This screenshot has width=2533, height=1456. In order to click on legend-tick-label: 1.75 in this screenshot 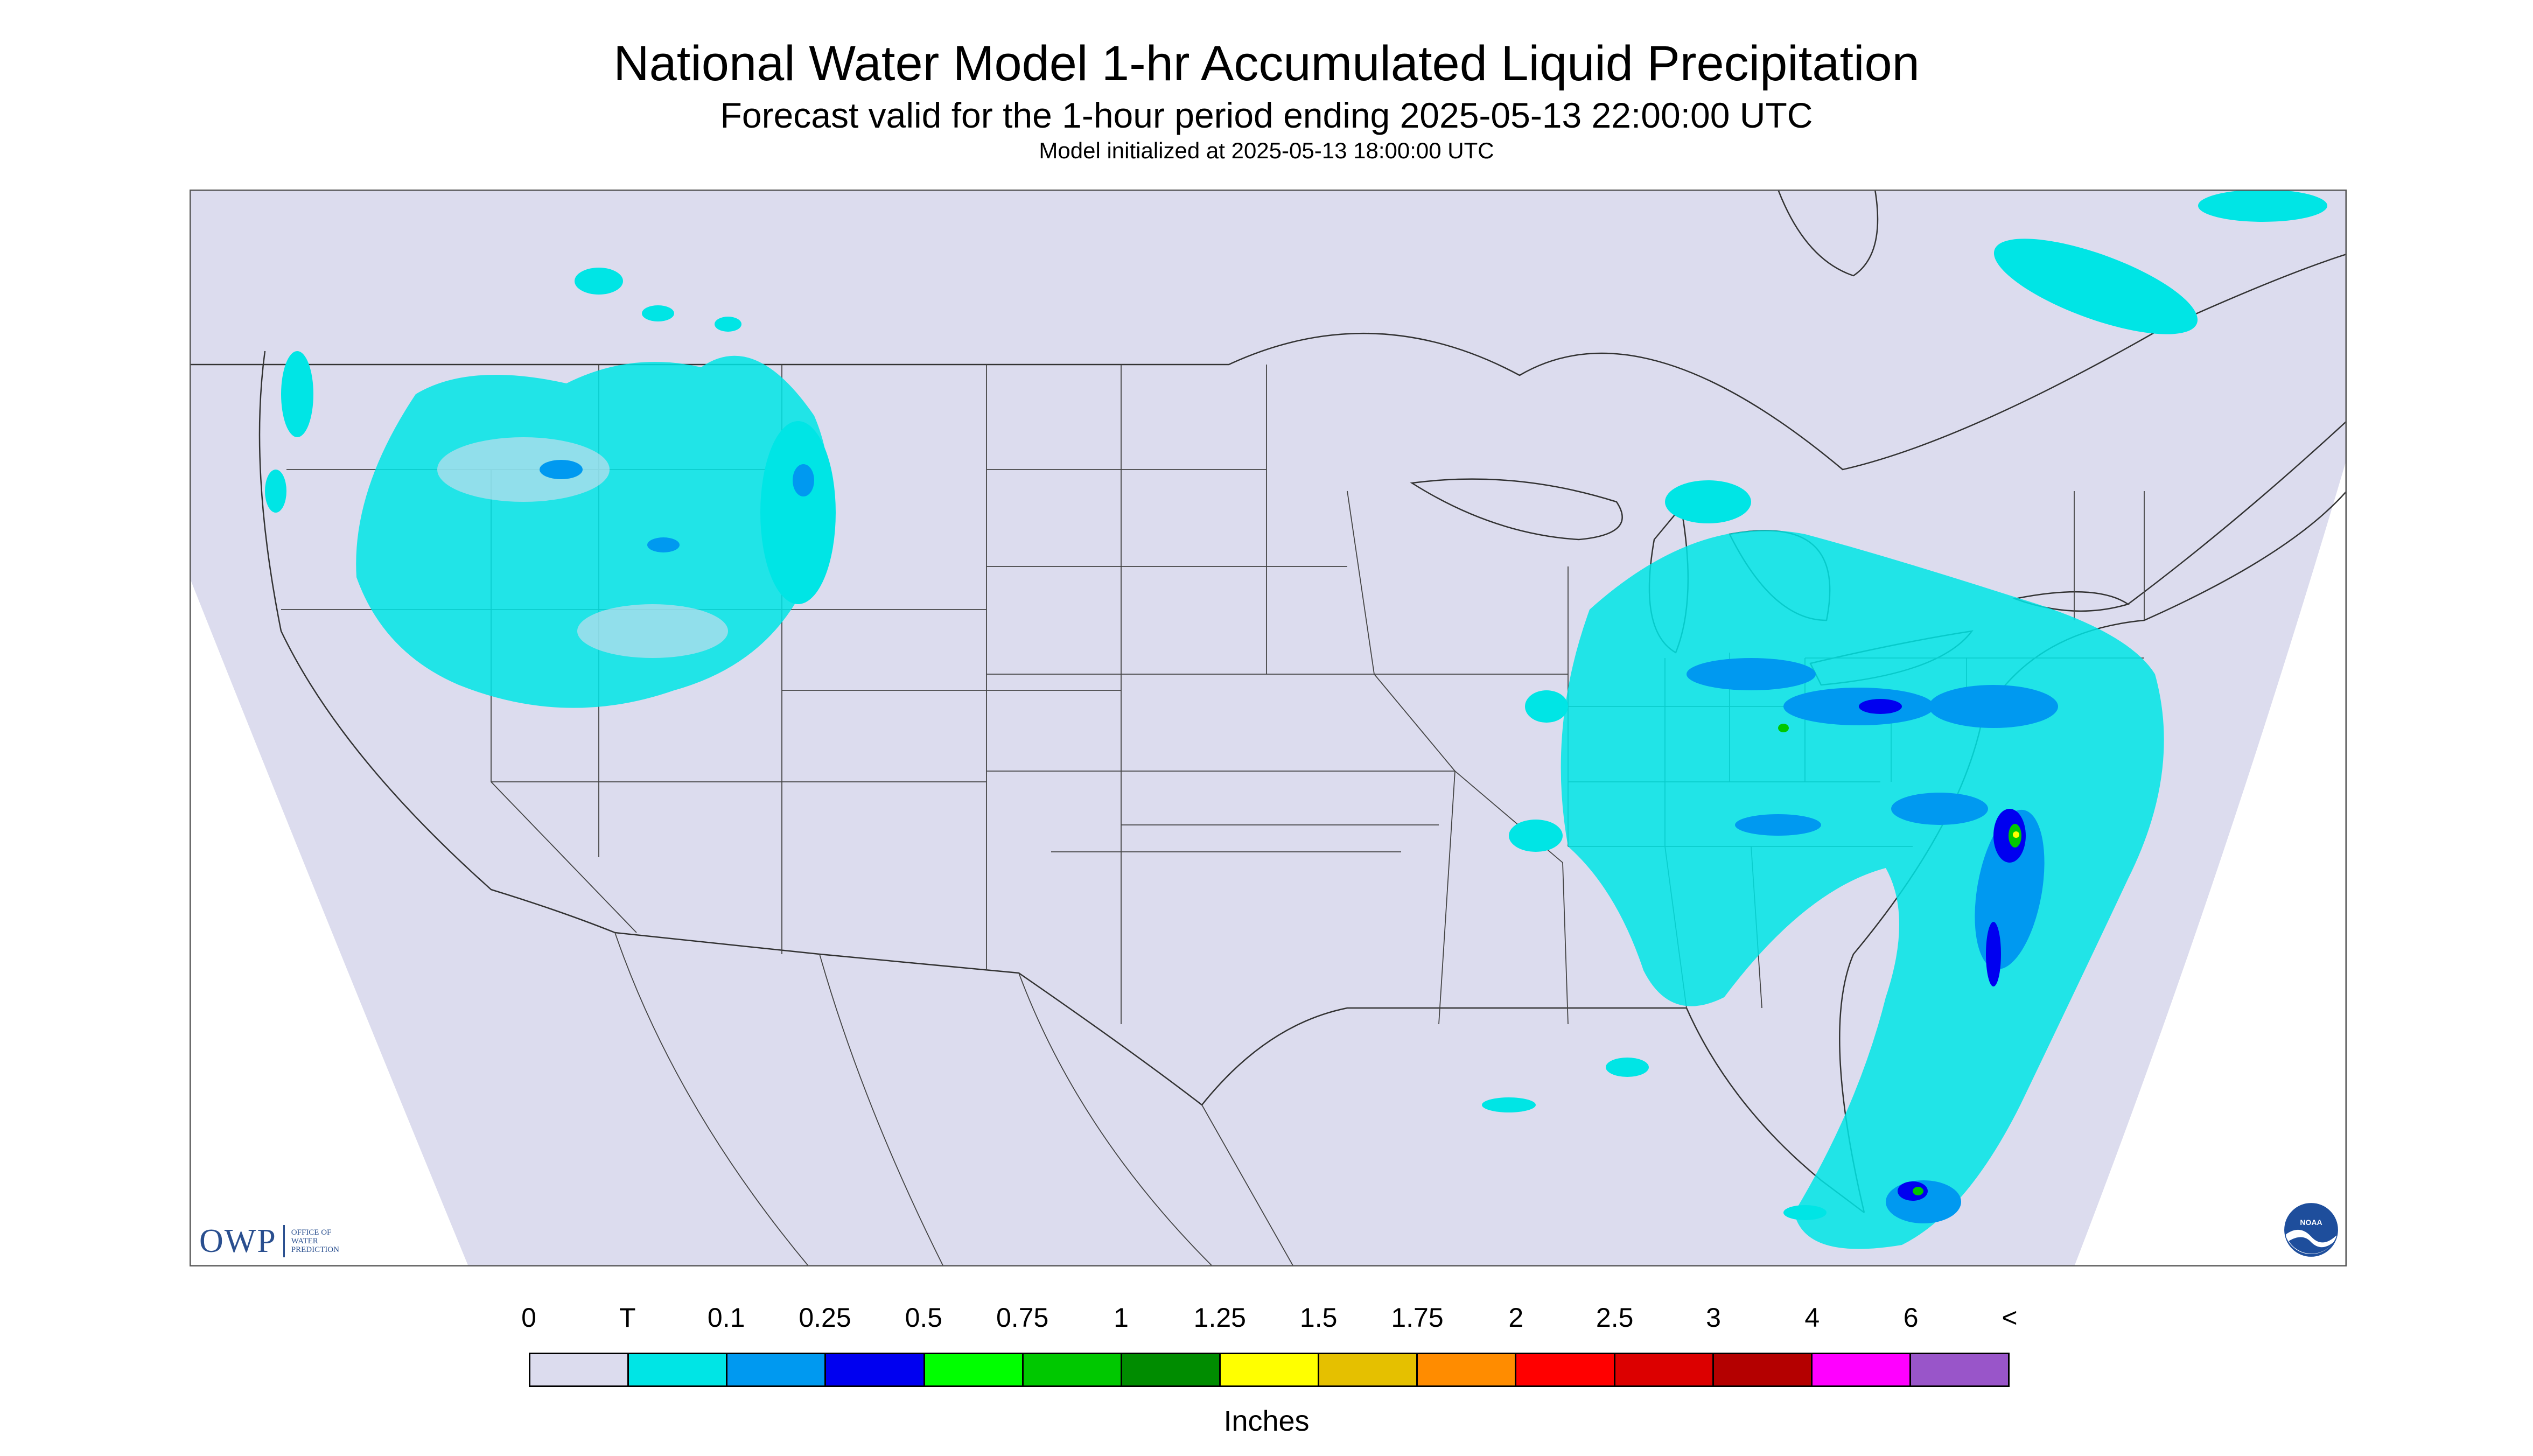, I will do `click(1418, 1318)`.